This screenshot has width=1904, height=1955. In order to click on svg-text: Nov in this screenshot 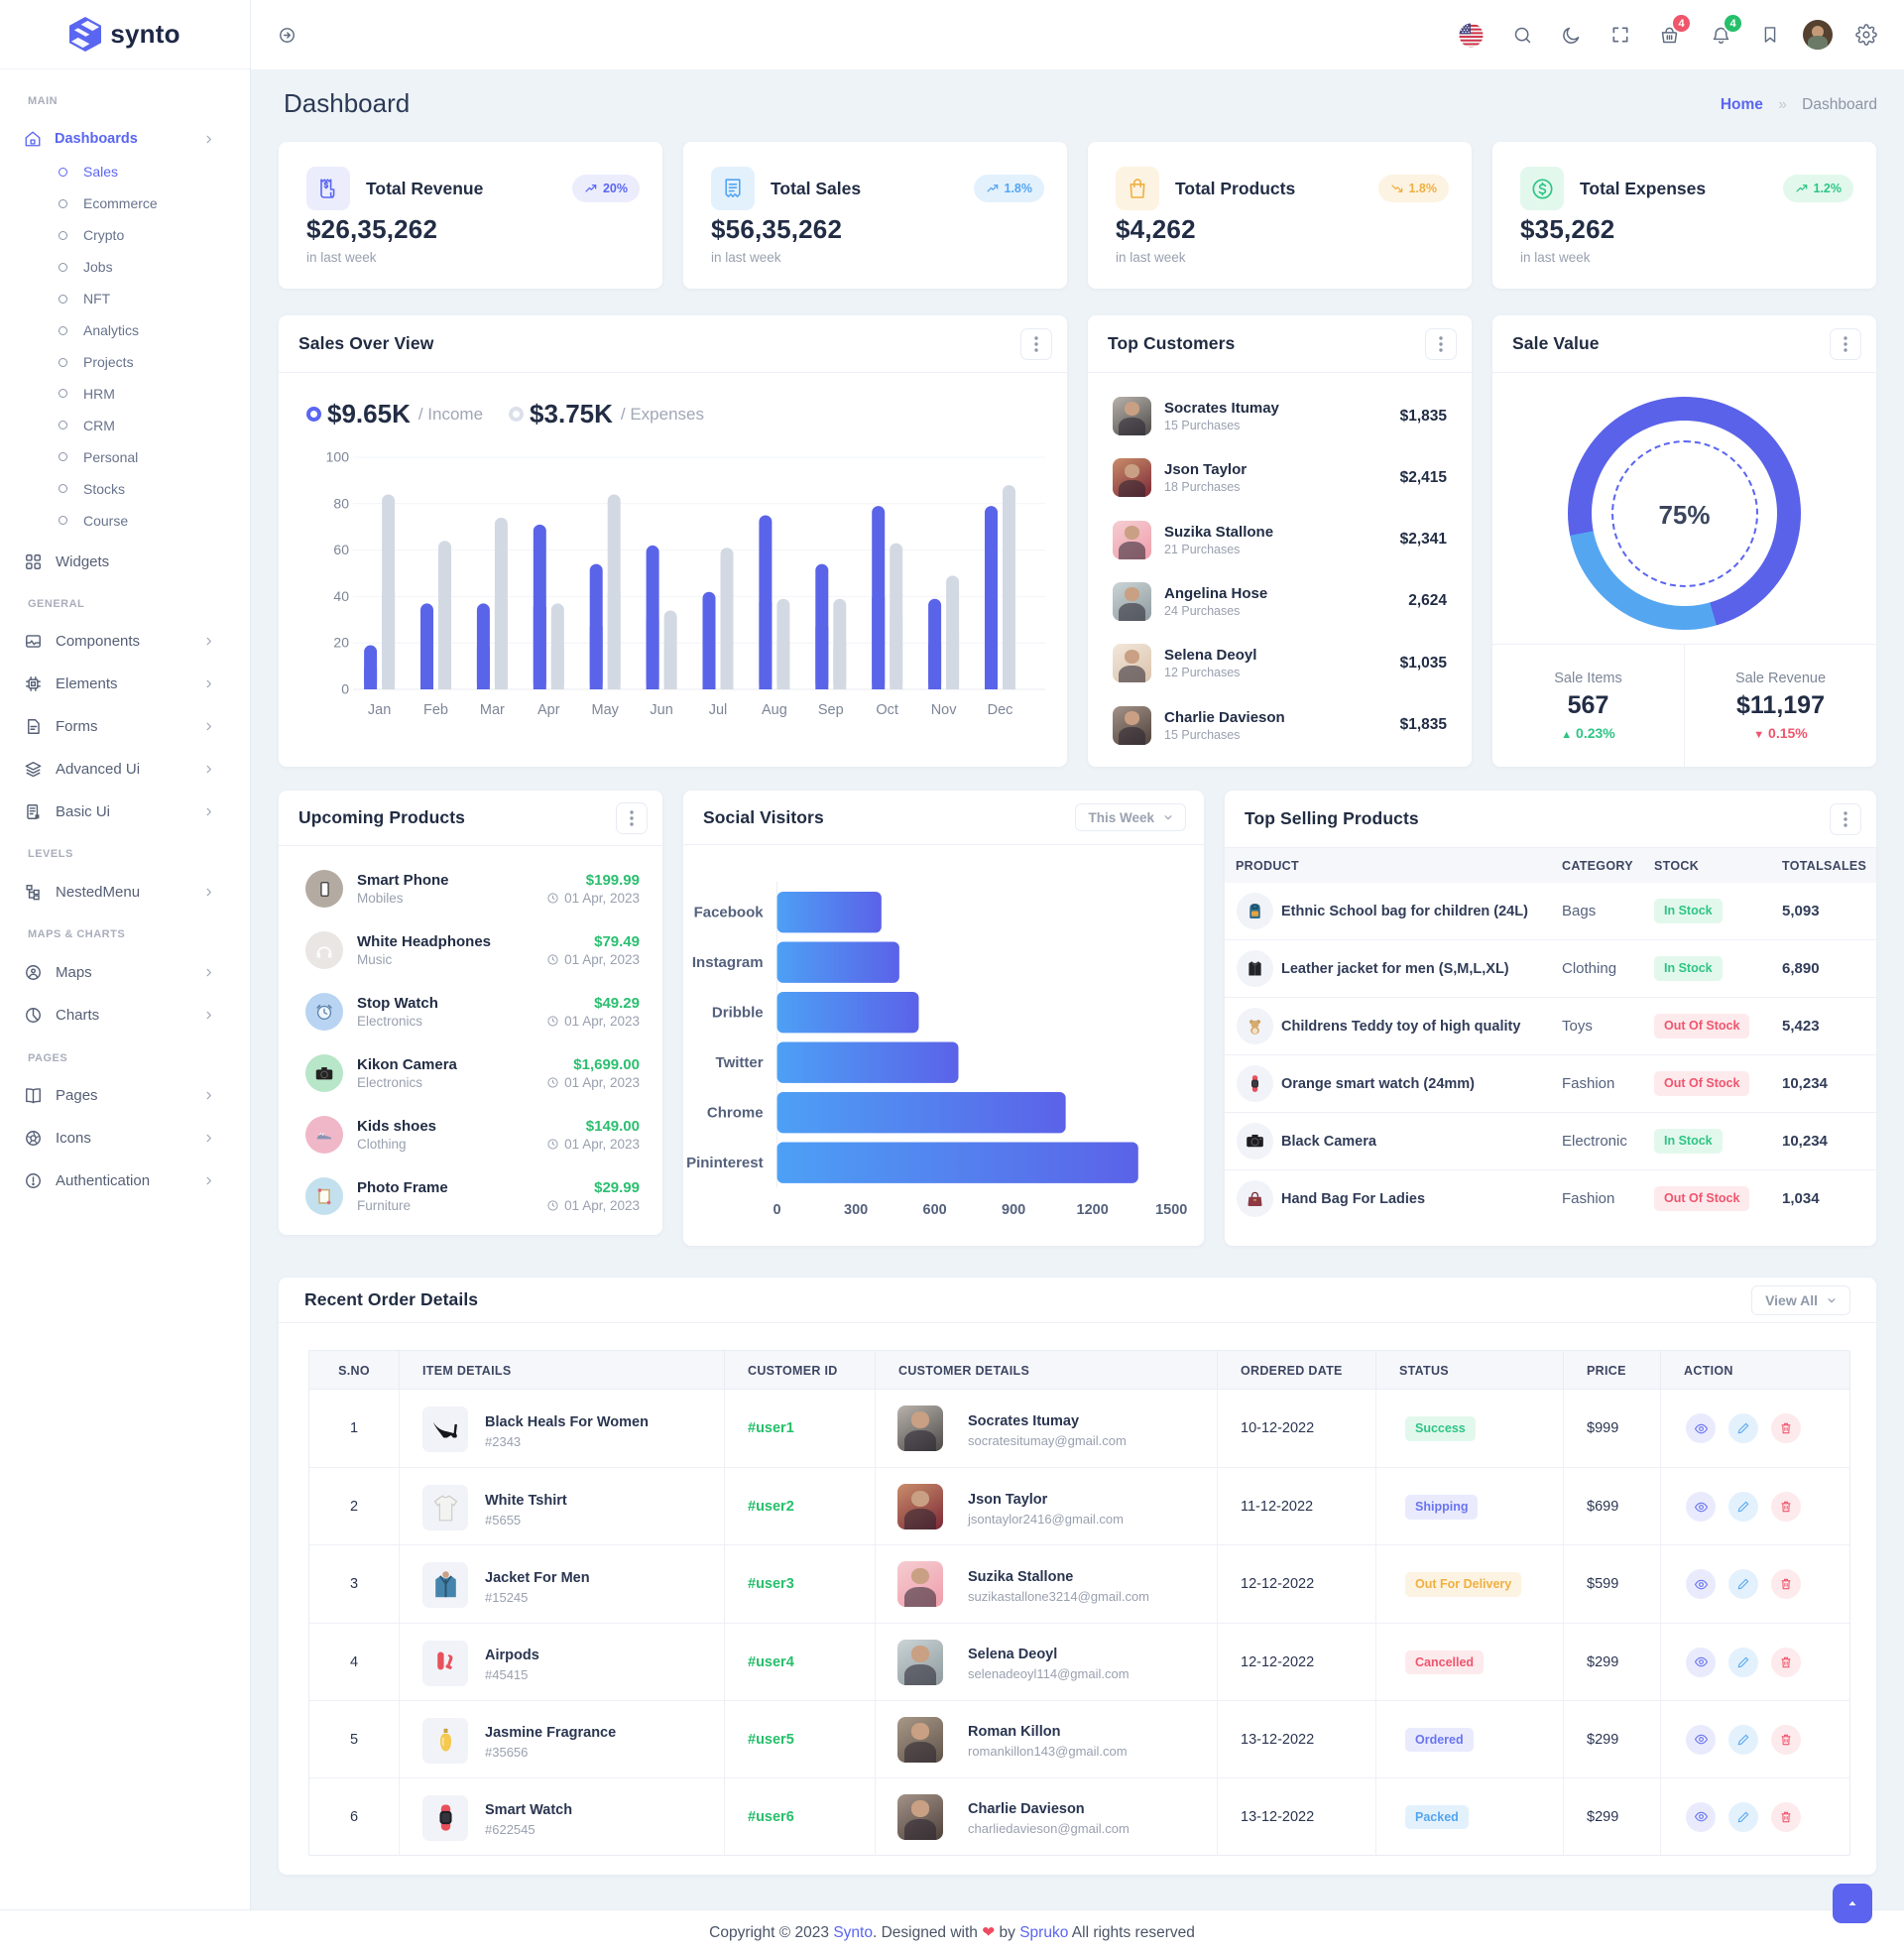, I will do `click(944, 710)`.